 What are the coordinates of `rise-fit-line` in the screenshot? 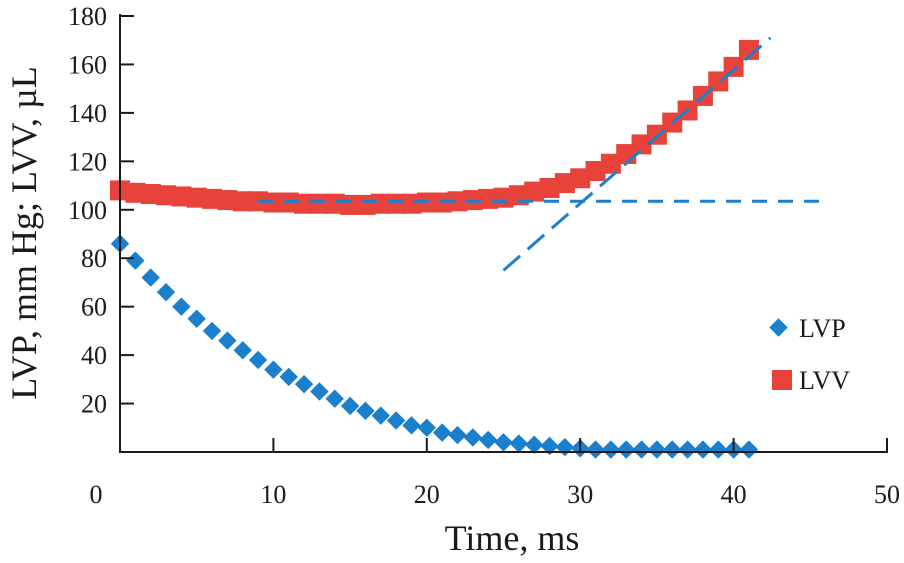 It's located at (637, 154).